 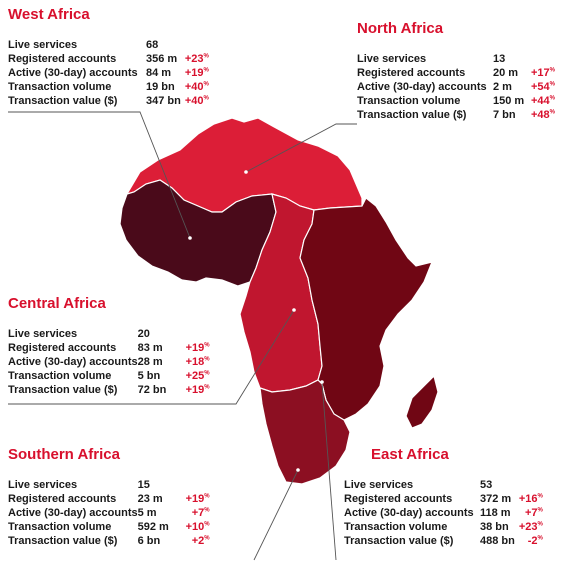 I want to click on metric-value: 72 bn, so click(x=152, y=390).